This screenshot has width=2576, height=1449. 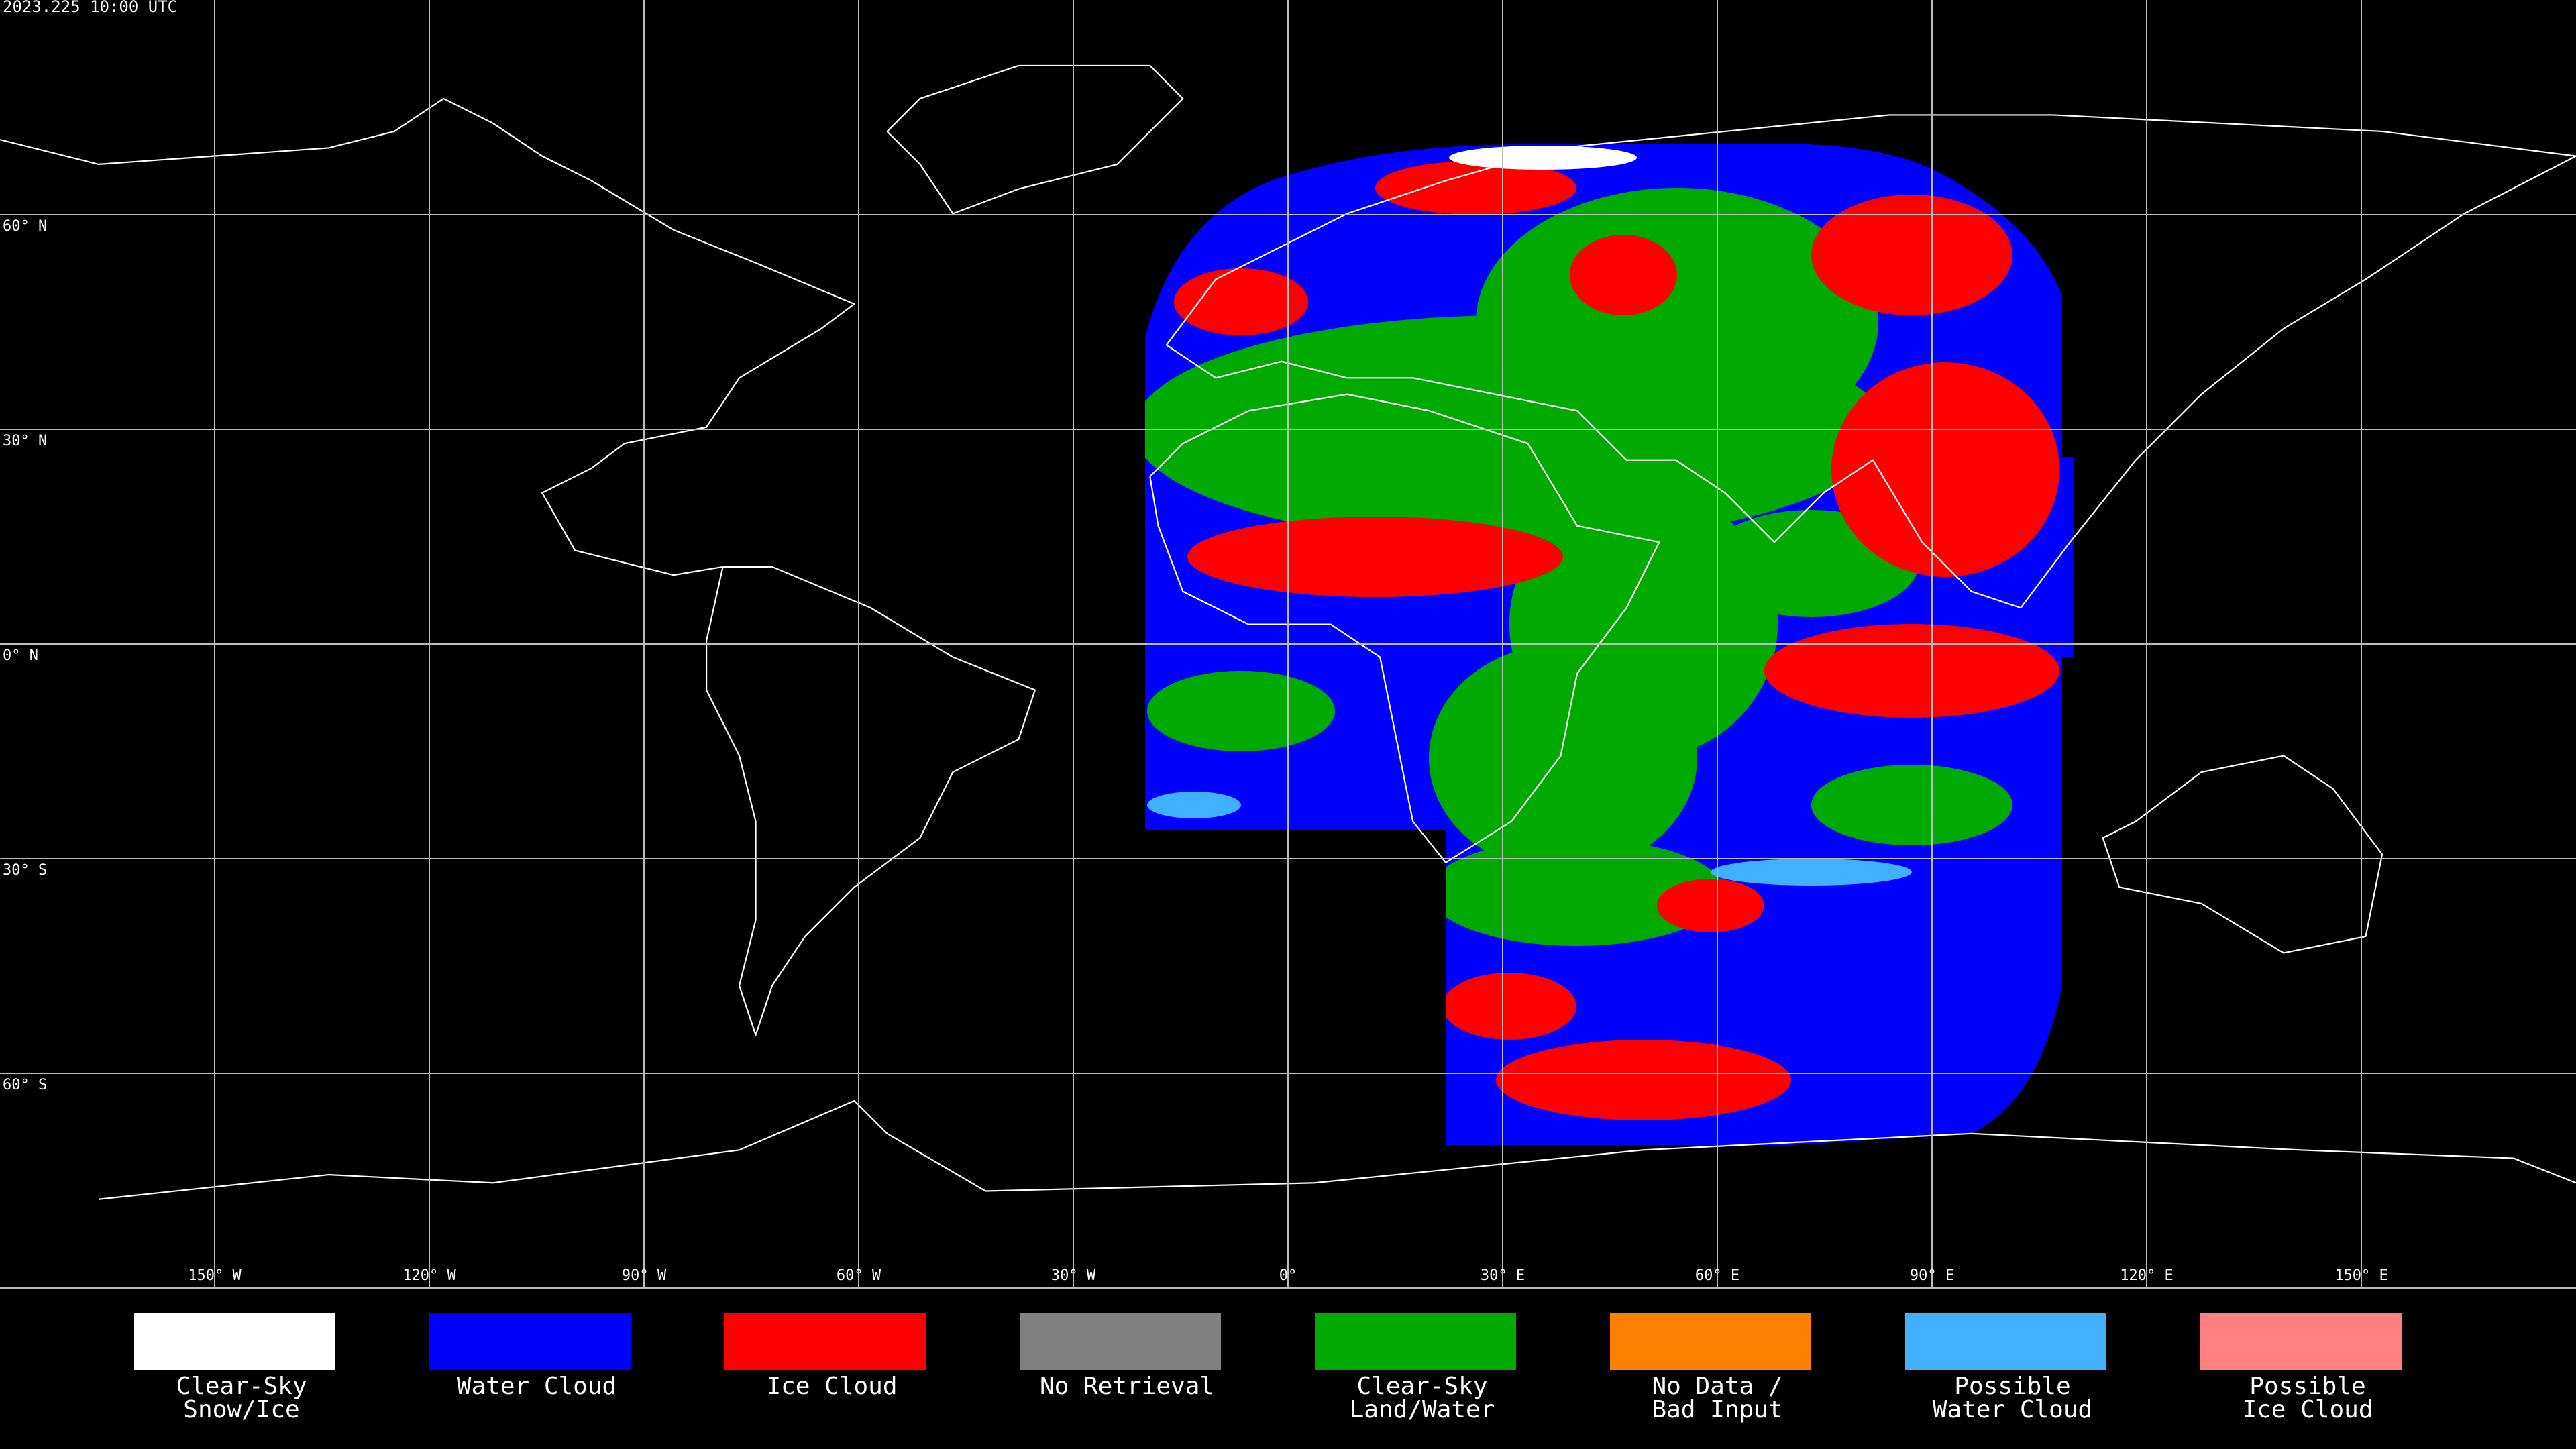 What do you see at coordinates (241, 1410) in the screenshot?
I see `legend-label: Snow/Ice` at bounding box center [241, 1410].